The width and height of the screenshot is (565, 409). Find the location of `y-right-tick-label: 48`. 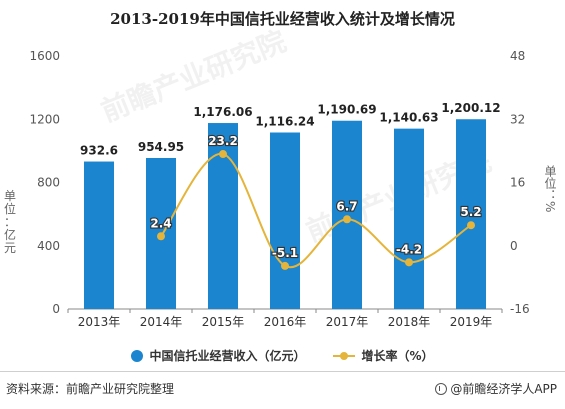

y-right-tick-label: 48 is located at coordinates (517, 56).